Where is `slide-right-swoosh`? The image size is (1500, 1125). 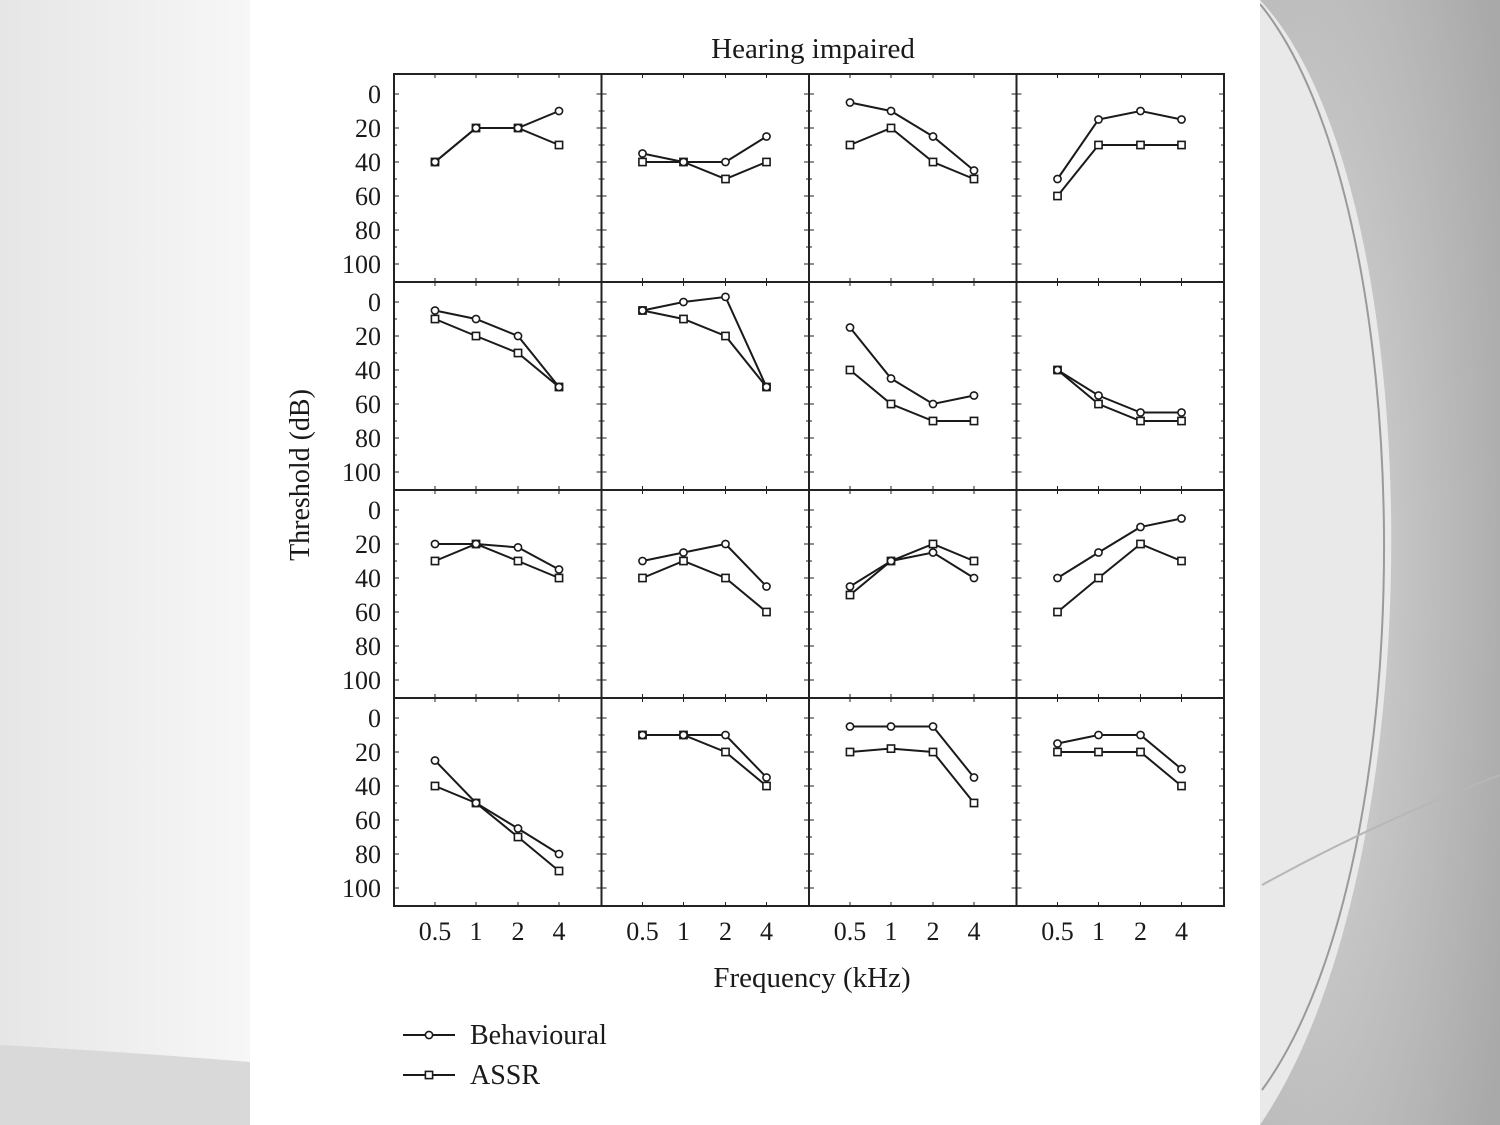
slide-right-swoosh is located at coordinates (1380, 830).